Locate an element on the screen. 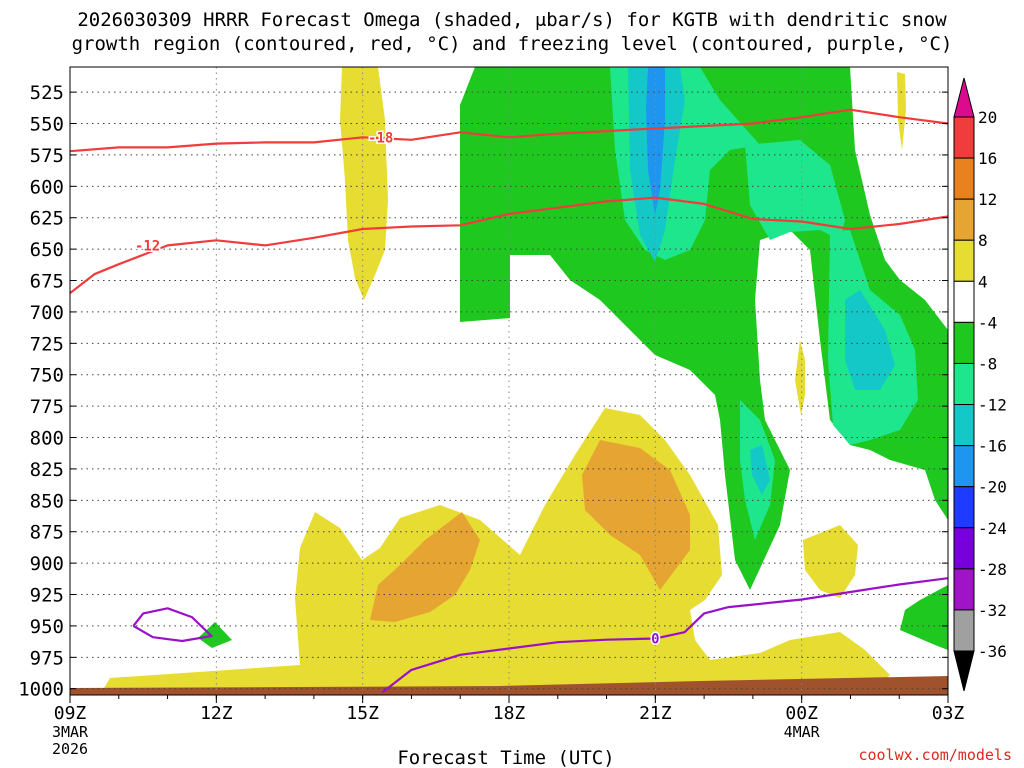 The width and height of the screenshot is (1024, 768). x-tick-label: 12Z is located at coordinates (216, 713).